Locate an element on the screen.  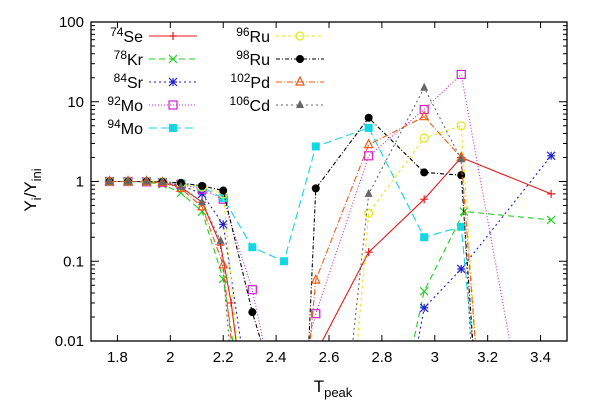
legend-item-94-mo: 94Mo is located at coordinates (152, 127).